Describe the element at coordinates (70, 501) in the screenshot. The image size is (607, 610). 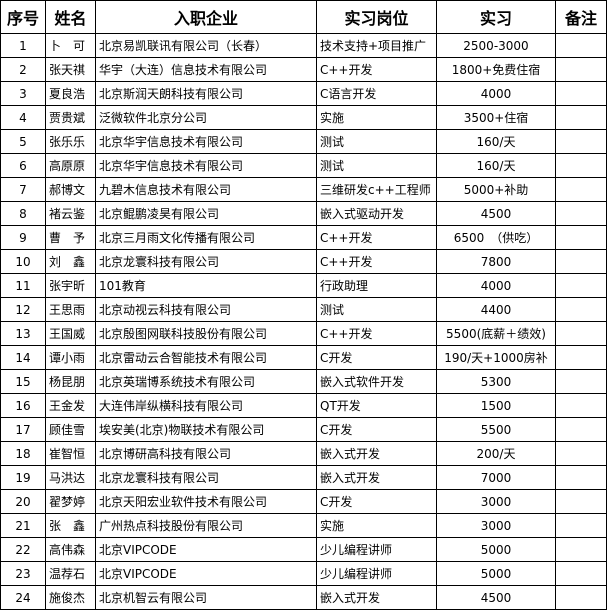
I see `table-cell: 翟梦婷` at that location.